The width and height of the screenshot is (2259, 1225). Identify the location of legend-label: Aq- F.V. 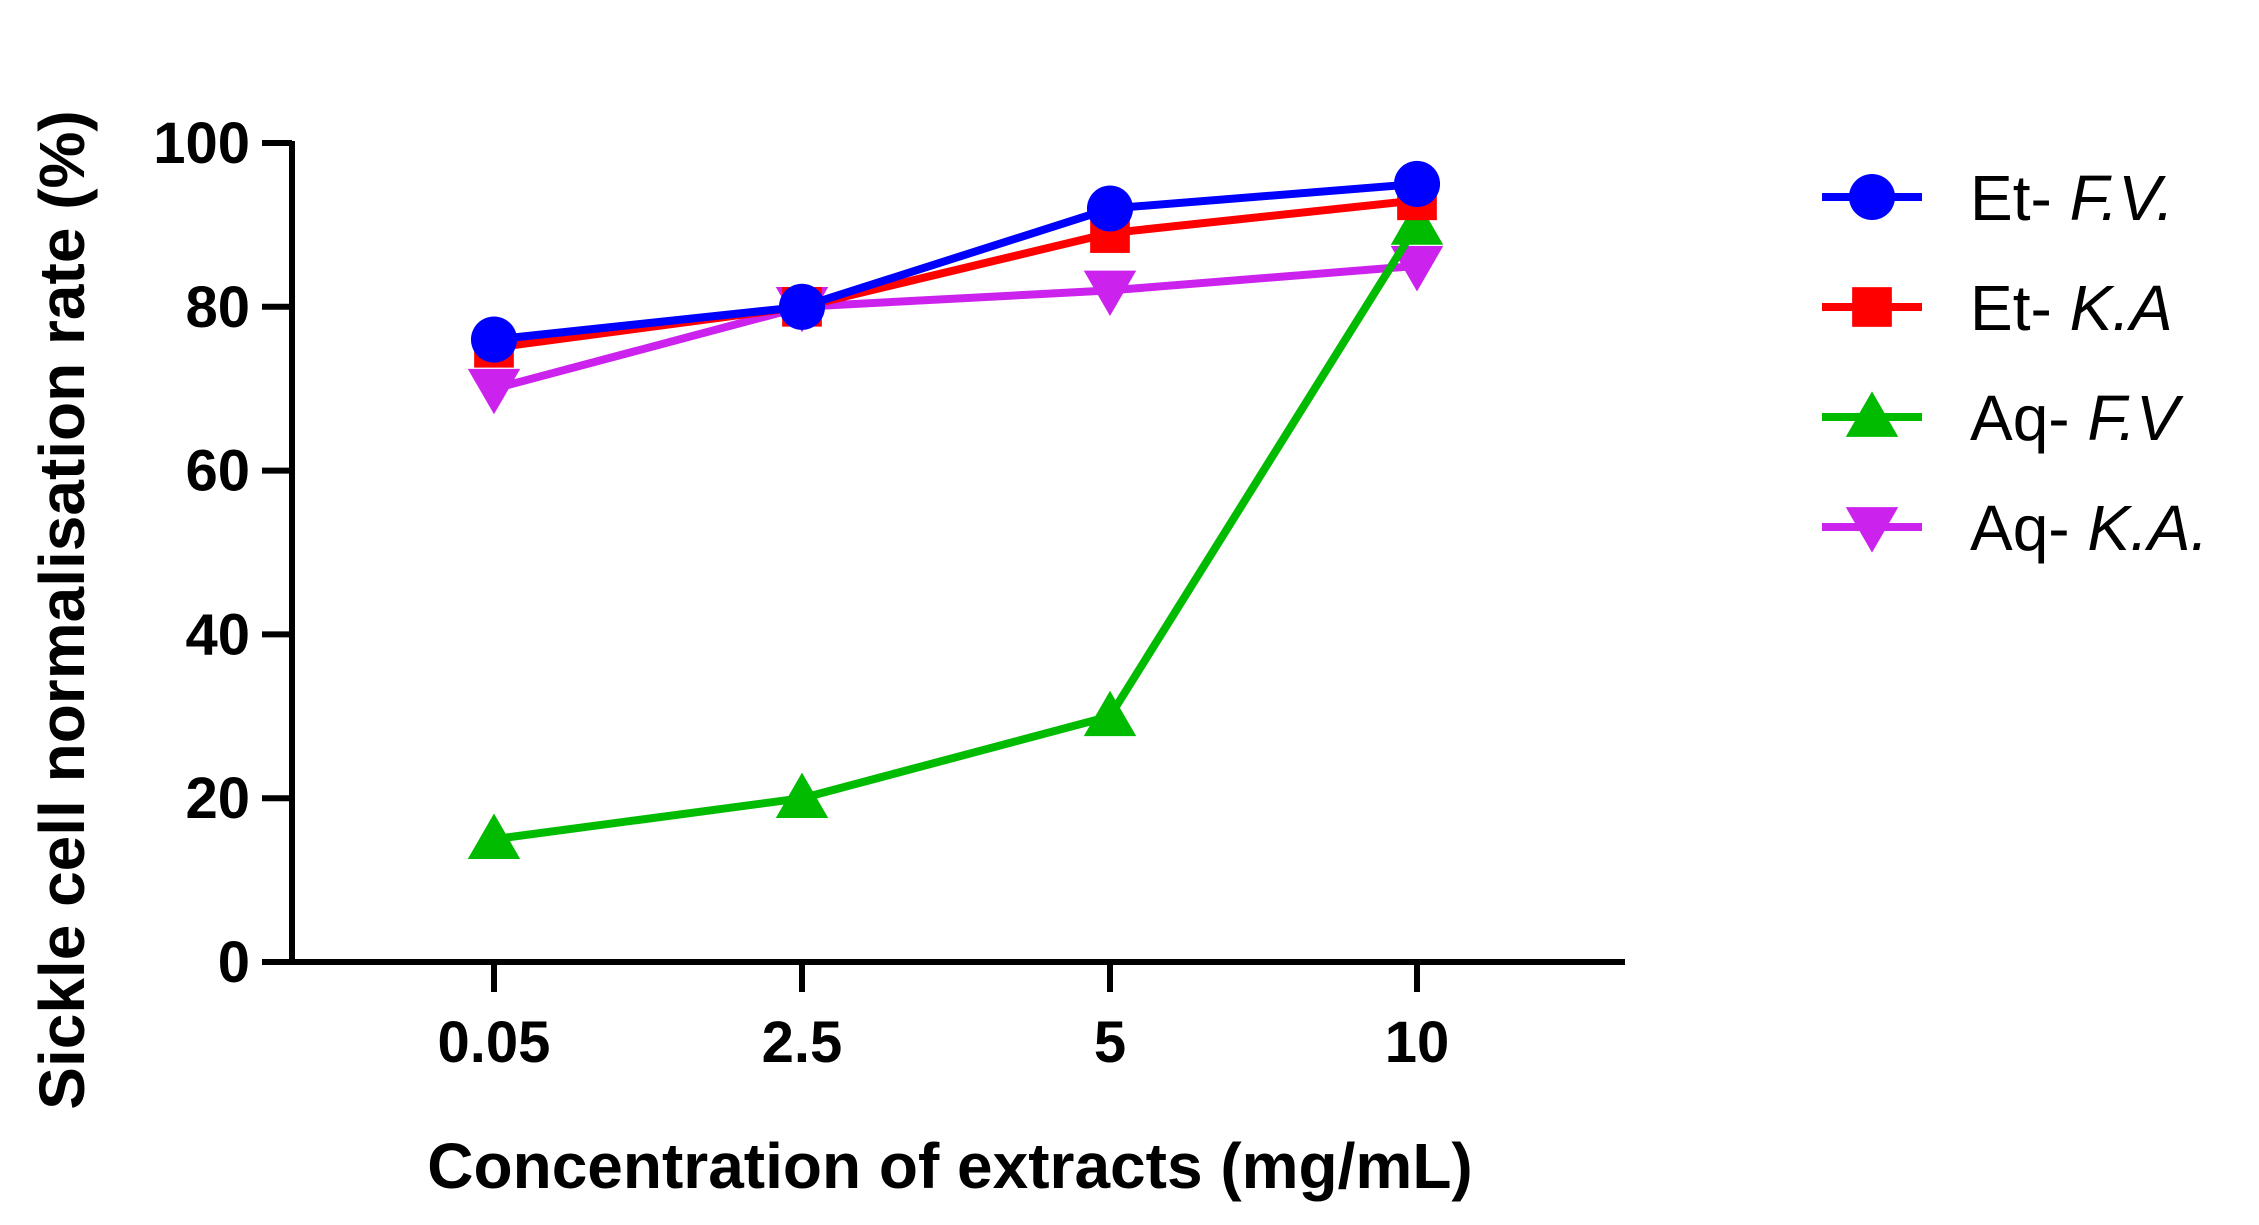
(2077, 418).